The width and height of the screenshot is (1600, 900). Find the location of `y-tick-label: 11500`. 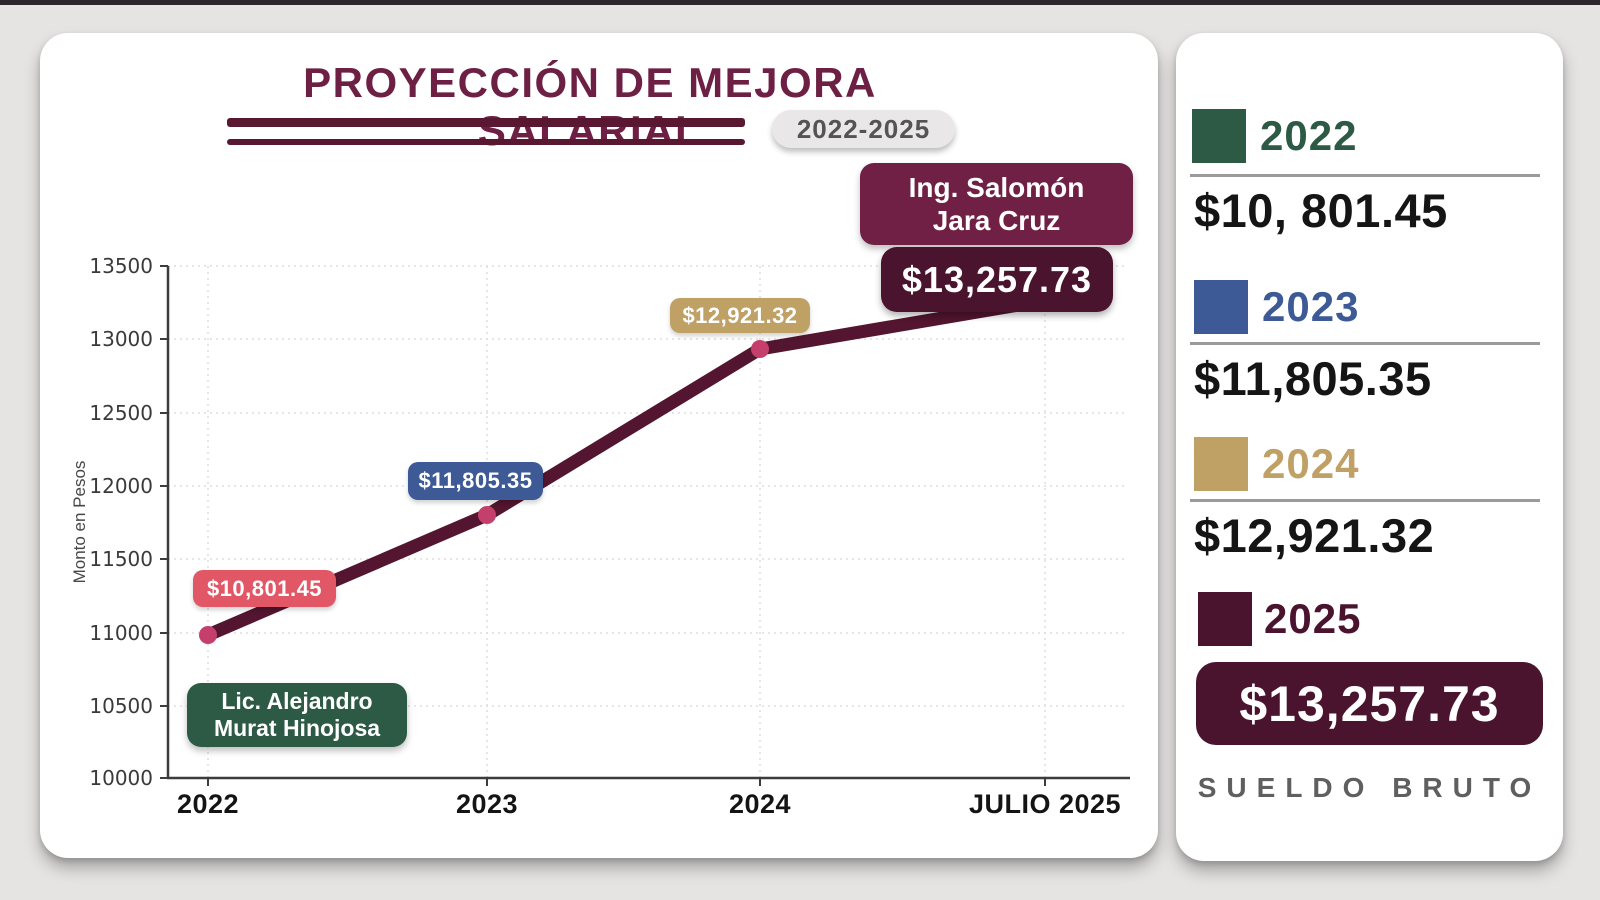

y-tick-label: 11500 is located at coordinates (121, 559).